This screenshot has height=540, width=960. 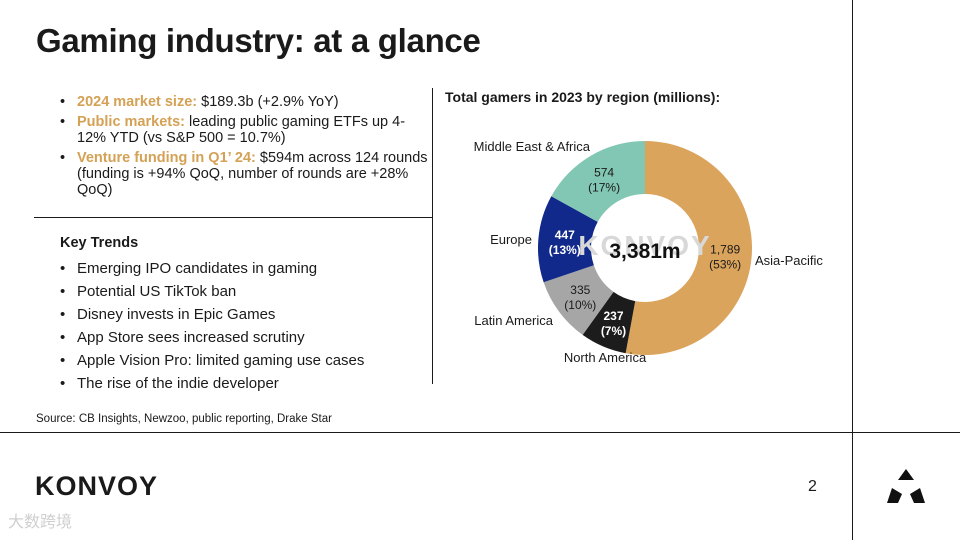 I want to click on region-label: Asia-Pacific, so click(x=789, y=260).